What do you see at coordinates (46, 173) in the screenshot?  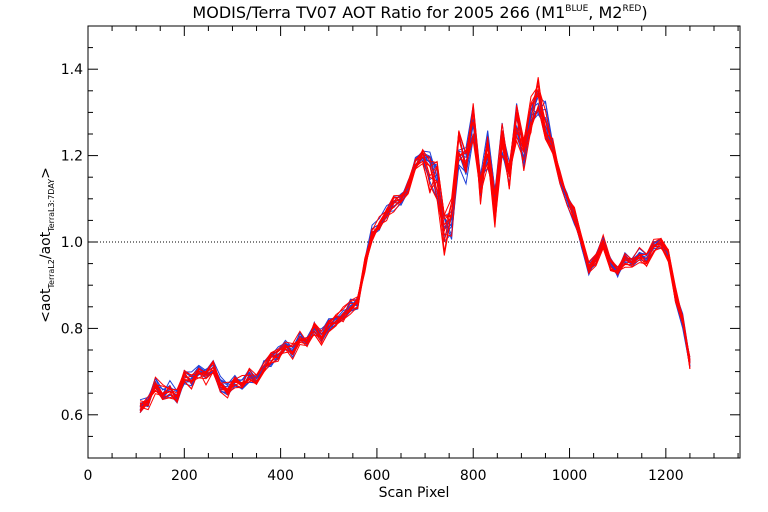 I see `y-axis-title-close: >` at bounding box center [46, 173].